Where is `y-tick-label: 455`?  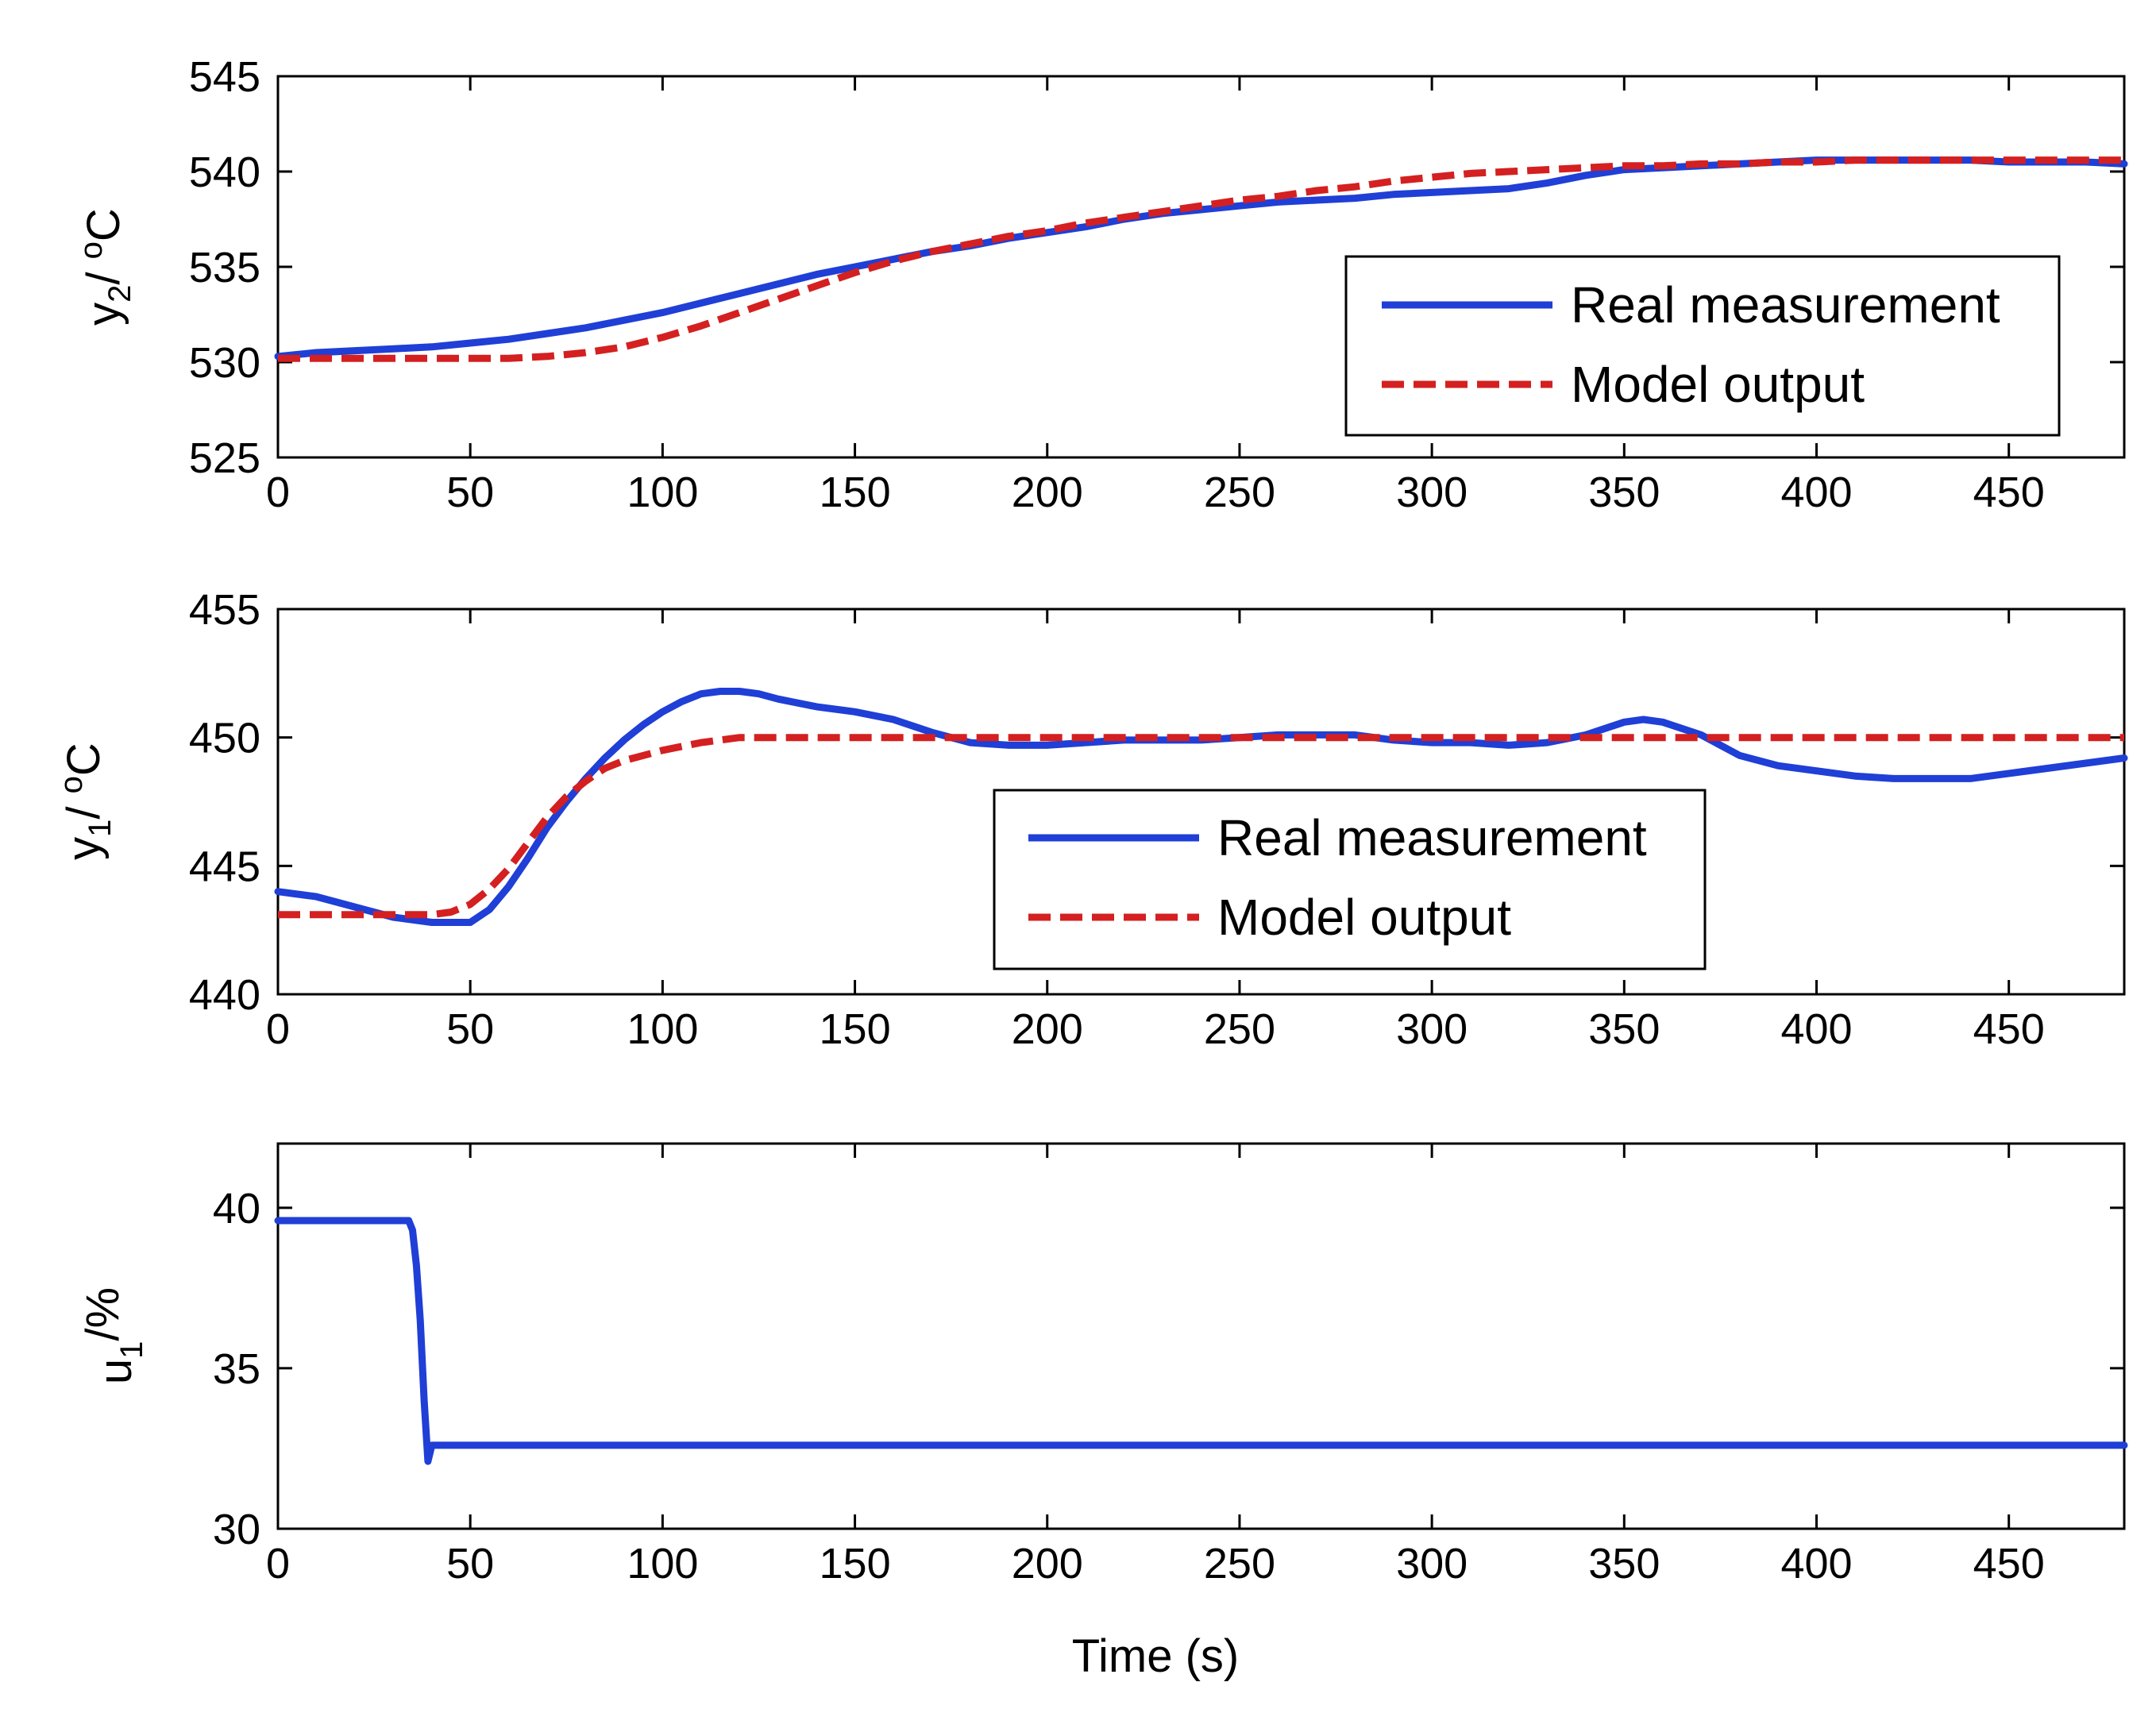 y-tick-label: 455 is located at coordinates (224, 610).